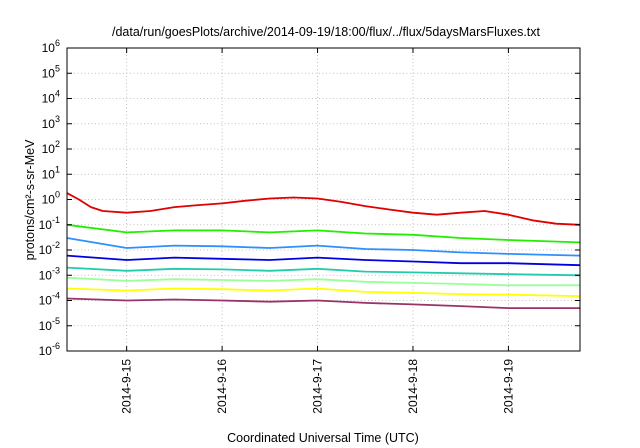 Image resolution: width=640 pixels, height=448 pixels. What do you see at coordinates (318, 386) in the screenshot?
I see `x-tick-label: 2014-9-17` at bounding box center [318, 386].